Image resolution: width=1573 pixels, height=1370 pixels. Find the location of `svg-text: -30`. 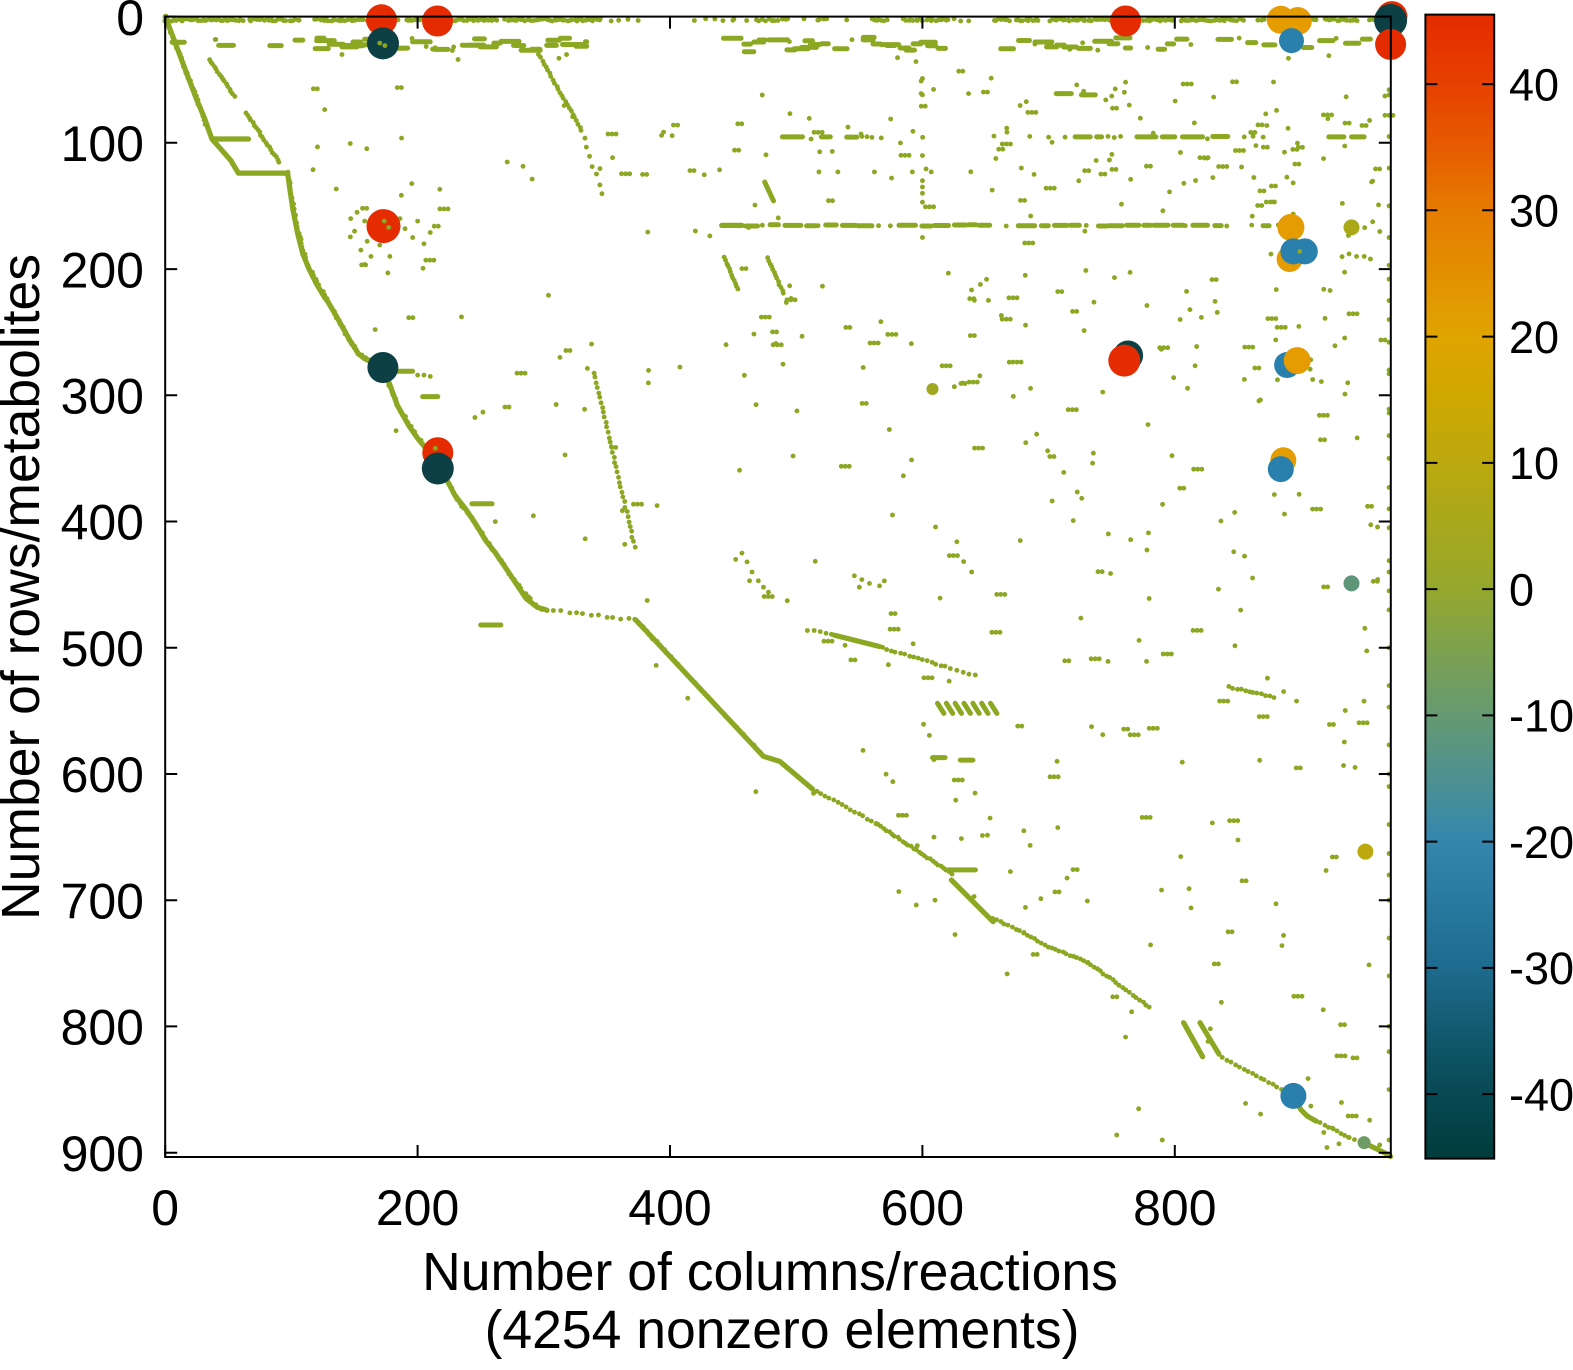

svg-text: -30 is located at coordinates (1541, 968).